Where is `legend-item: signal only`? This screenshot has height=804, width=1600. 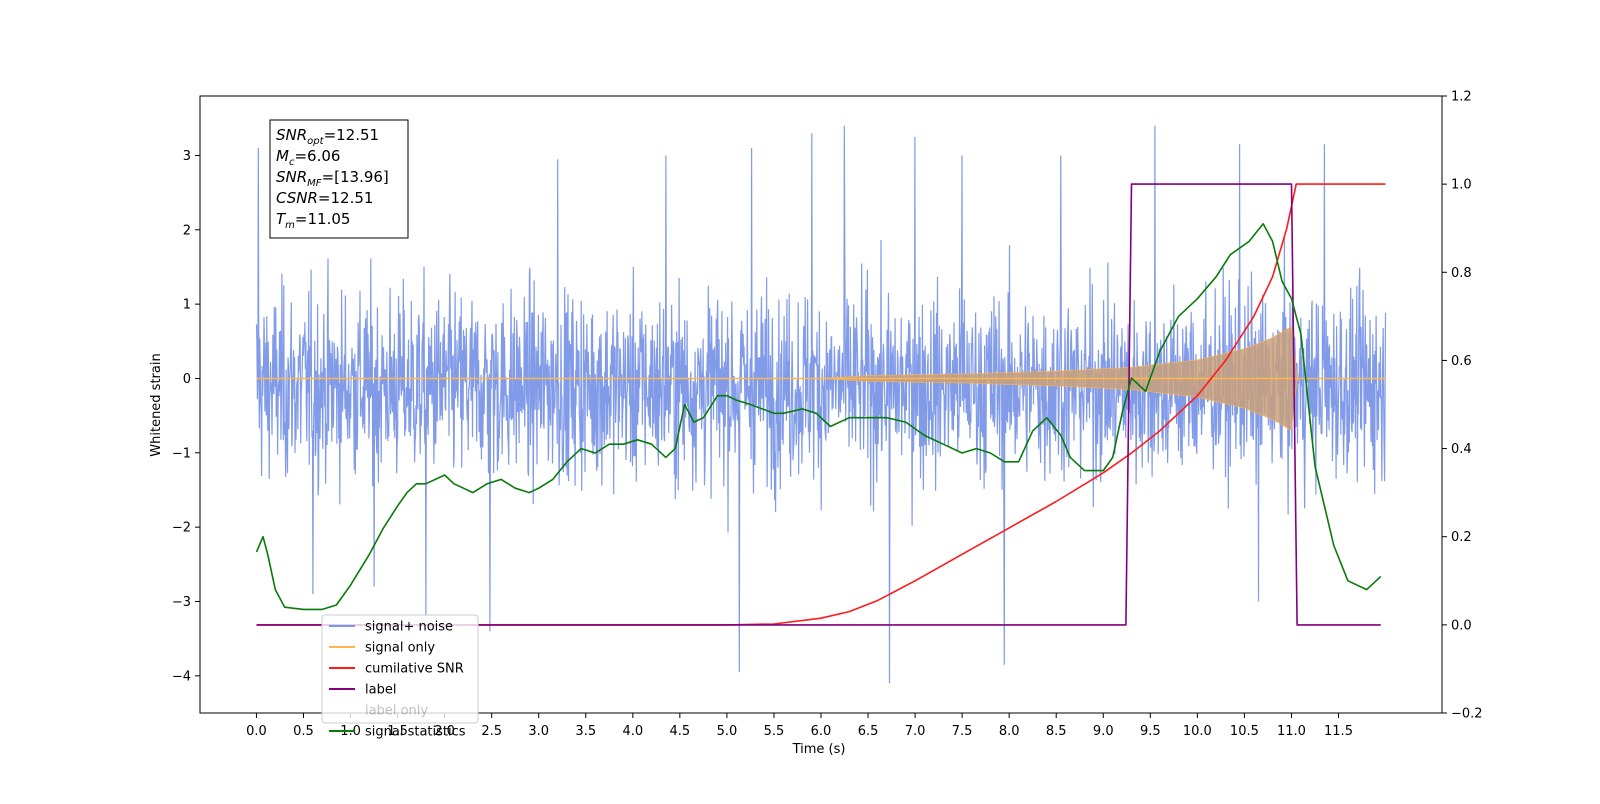 legend-item: signal only is located at coordinates (382, 648).